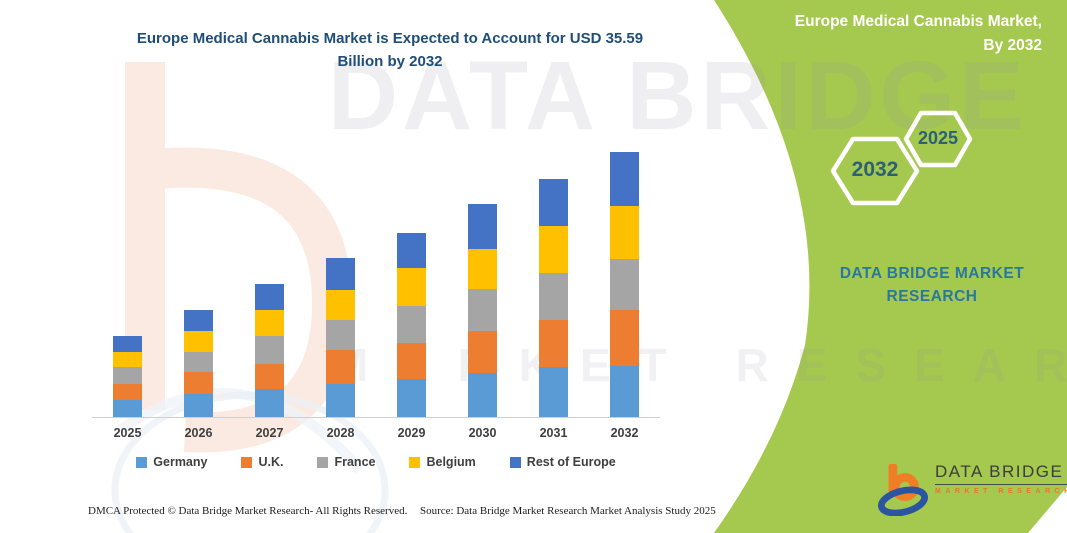  I want to click on legend-swatch-france, so click(323, 462).